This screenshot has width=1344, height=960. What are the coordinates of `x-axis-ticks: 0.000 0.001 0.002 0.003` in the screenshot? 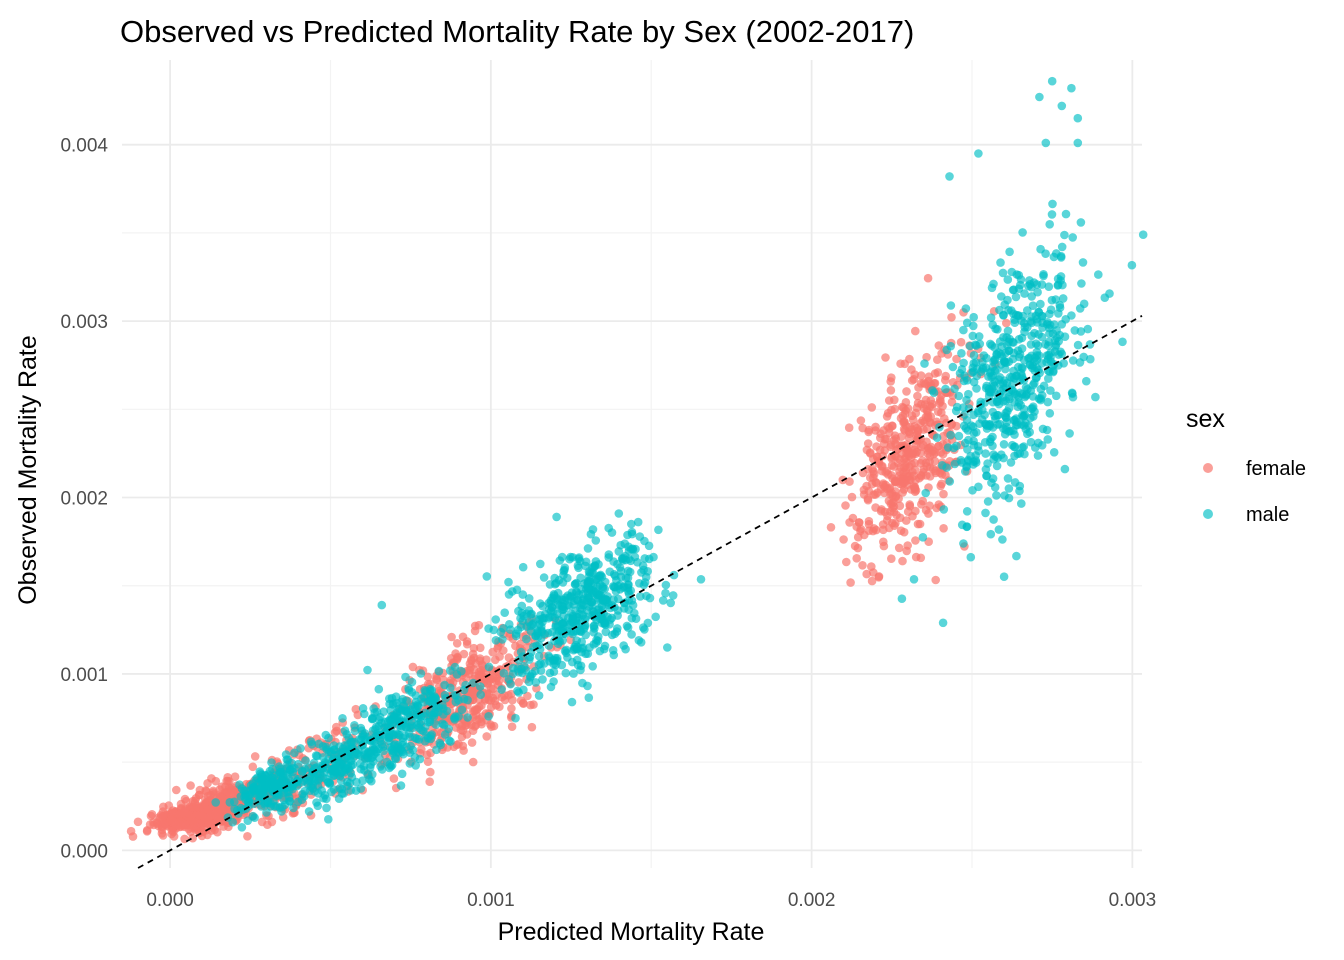 It's located at (651, 900).